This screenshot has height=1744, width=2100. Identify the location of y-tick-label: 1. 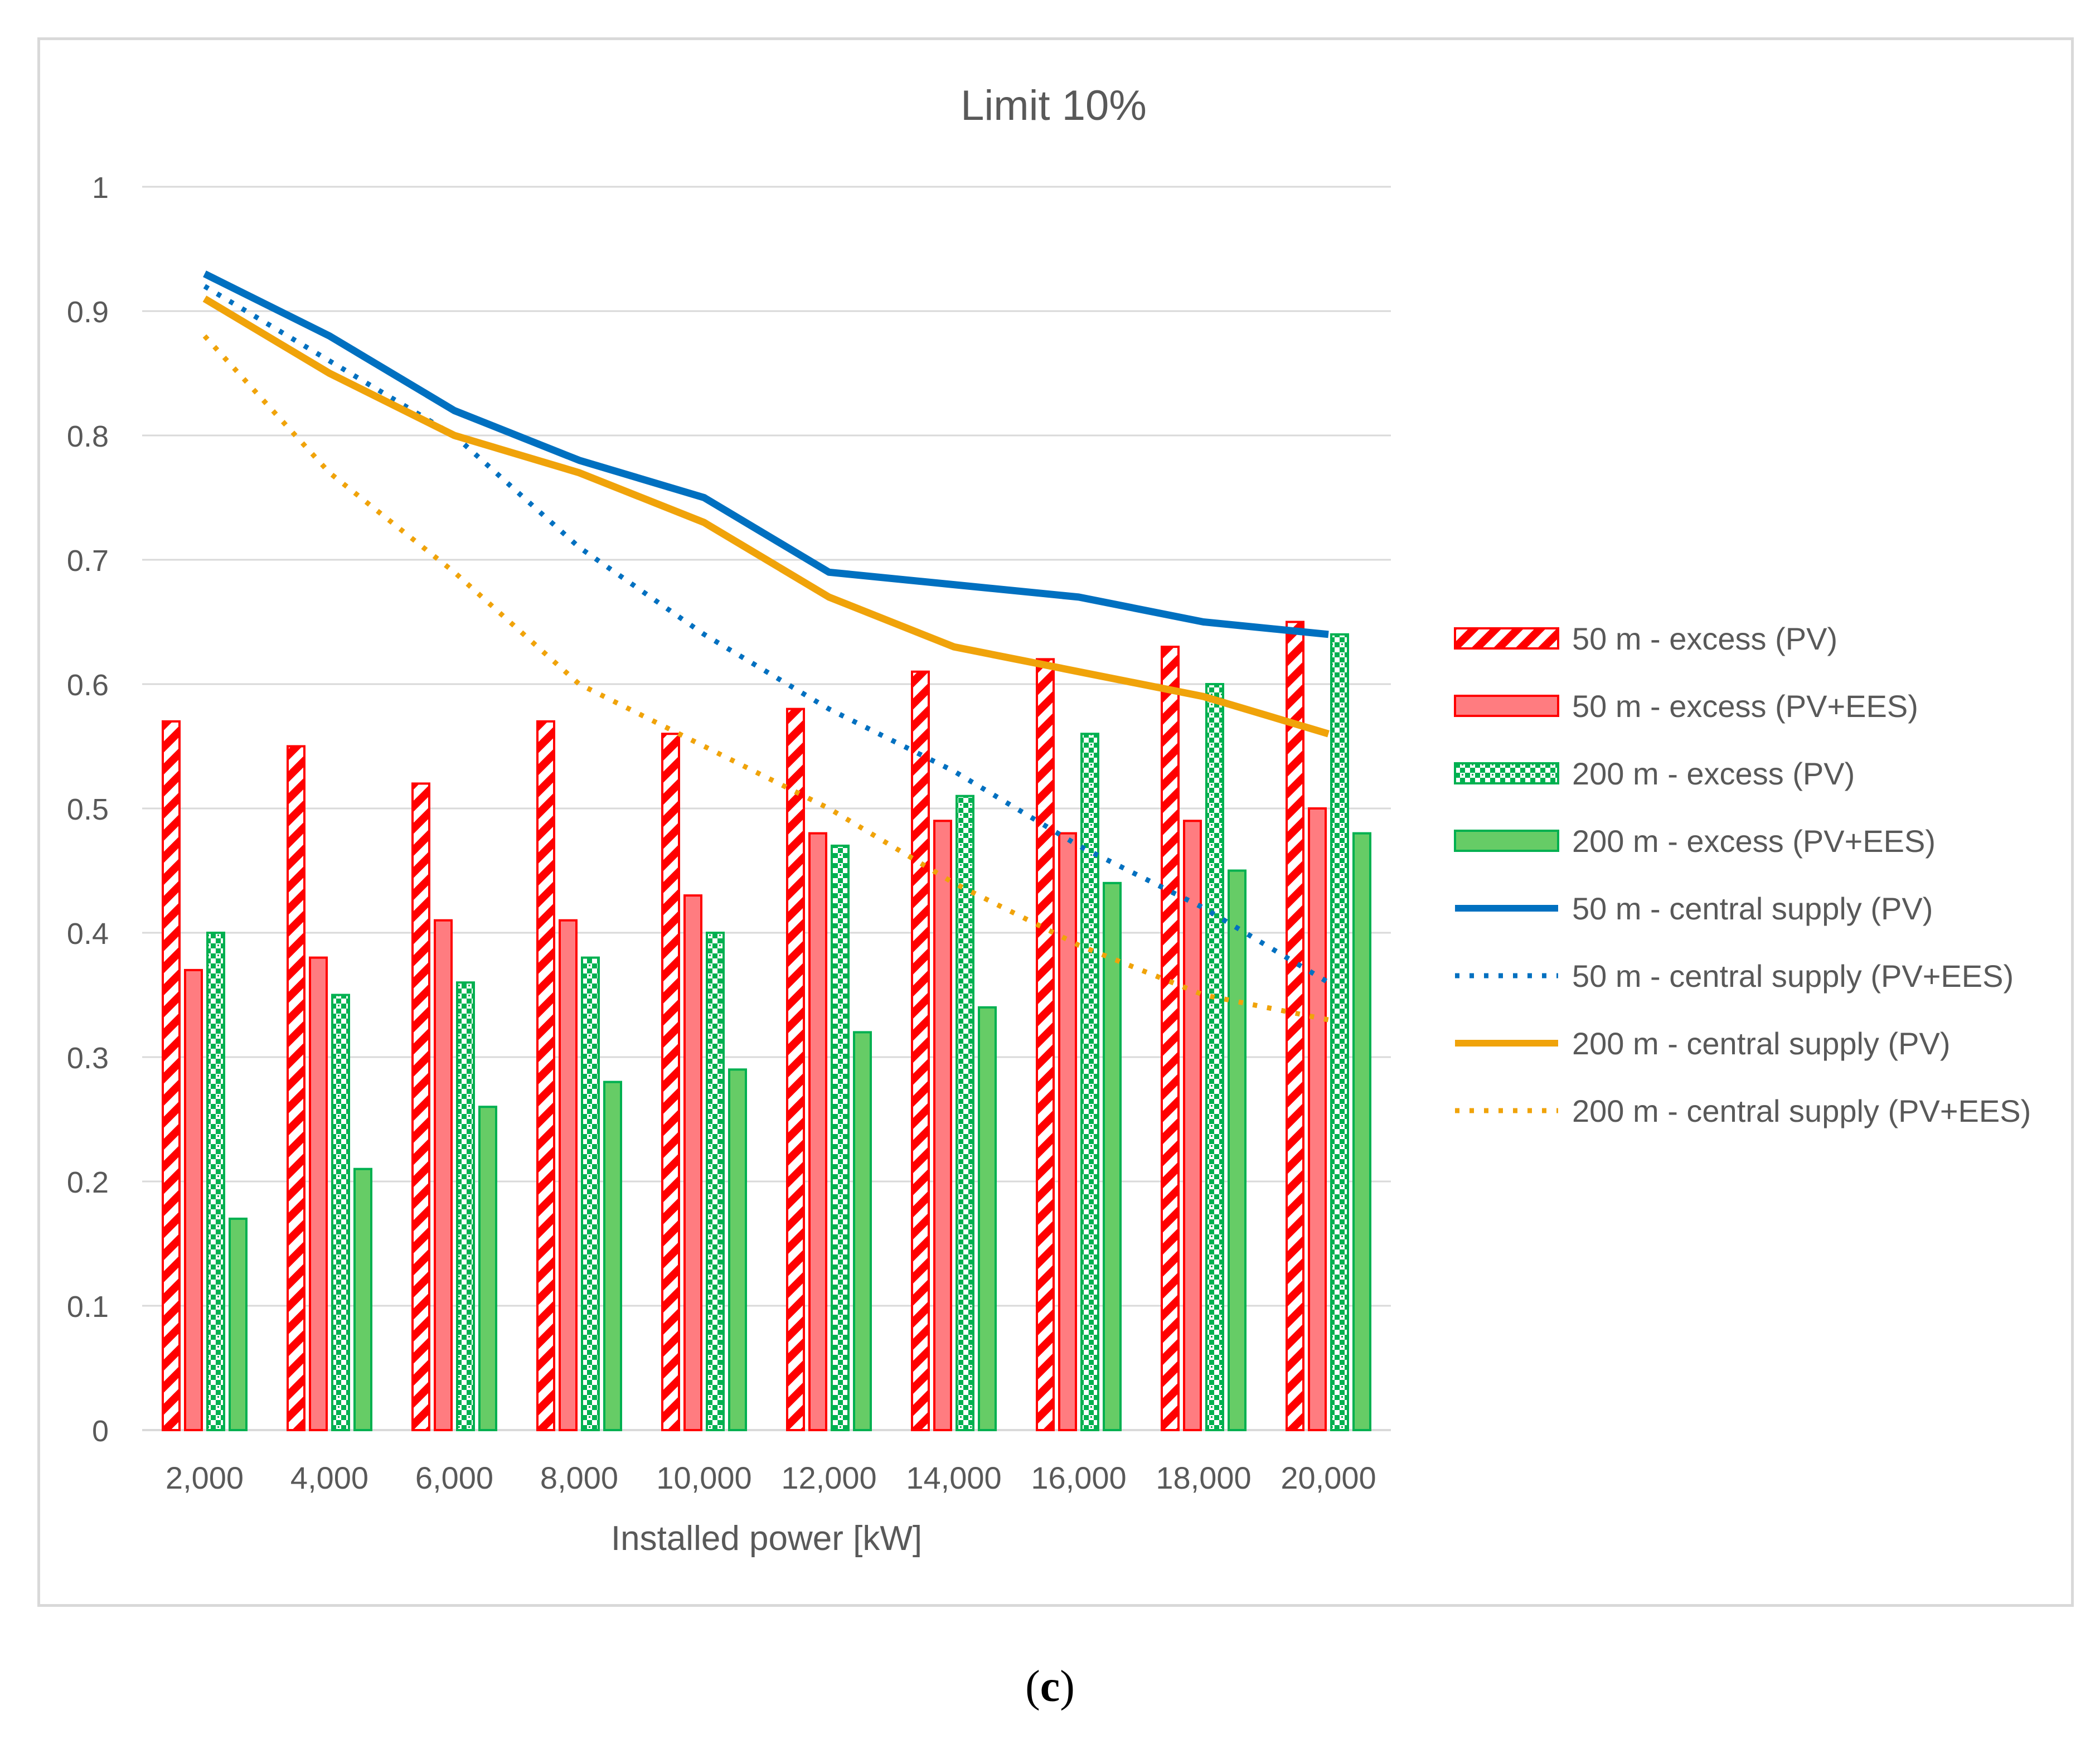
(100, 188).